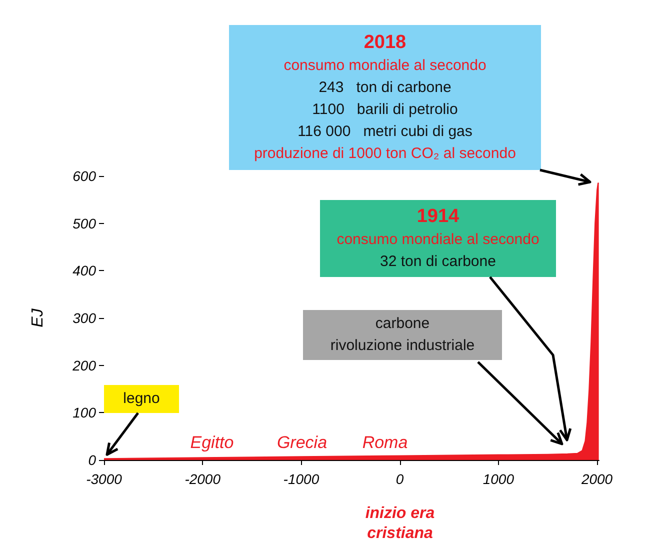 The image size is (648, 543). I want to click on note-box: 1914 consumo mondiale al secondo 32 ton di carbone, so click(438, 238).